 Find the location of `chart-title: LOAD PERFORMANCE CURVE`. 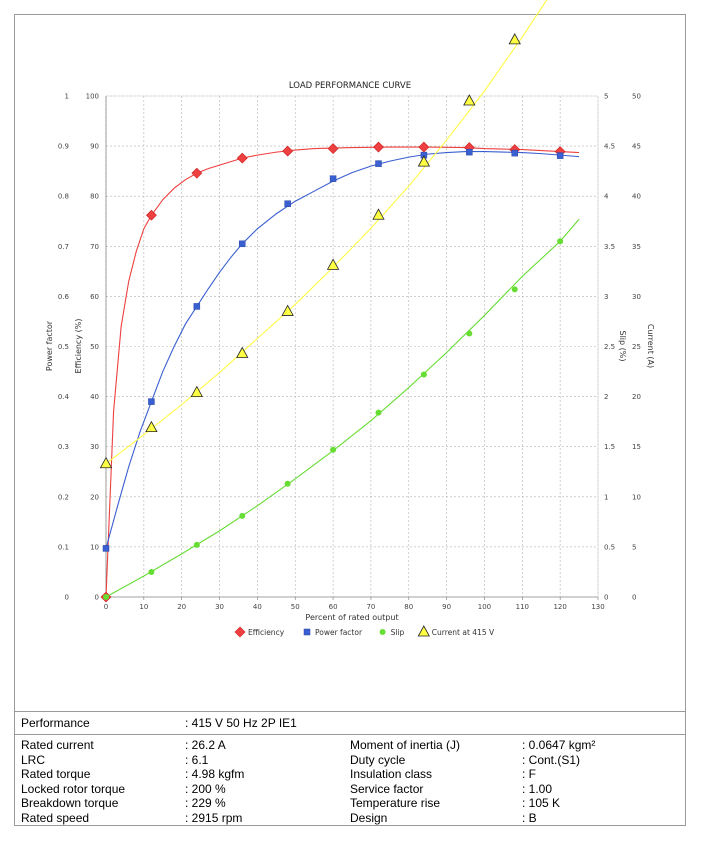

chart-title: LOAD PERFORMANCE CURVE is located at coordinates (350, 86).